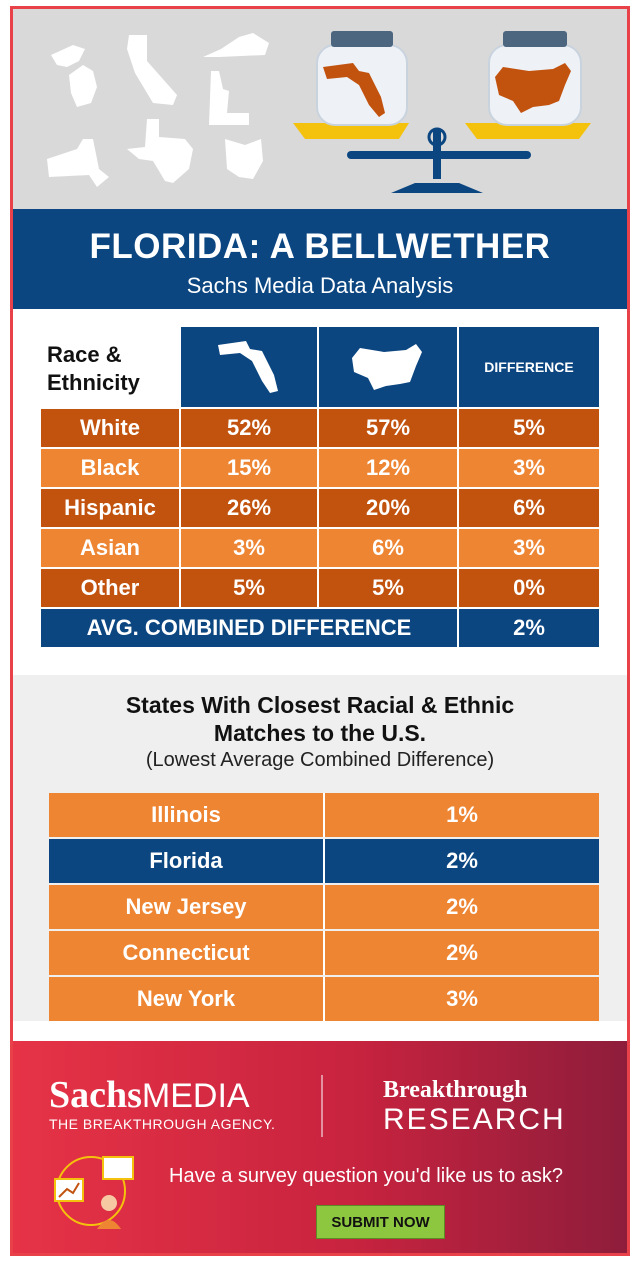 The image size is (640, 1268). Describe the element at coordinates (320, 733) in the screenshot. I see `states-heading-line2: Matches to the U.S.` at that location.